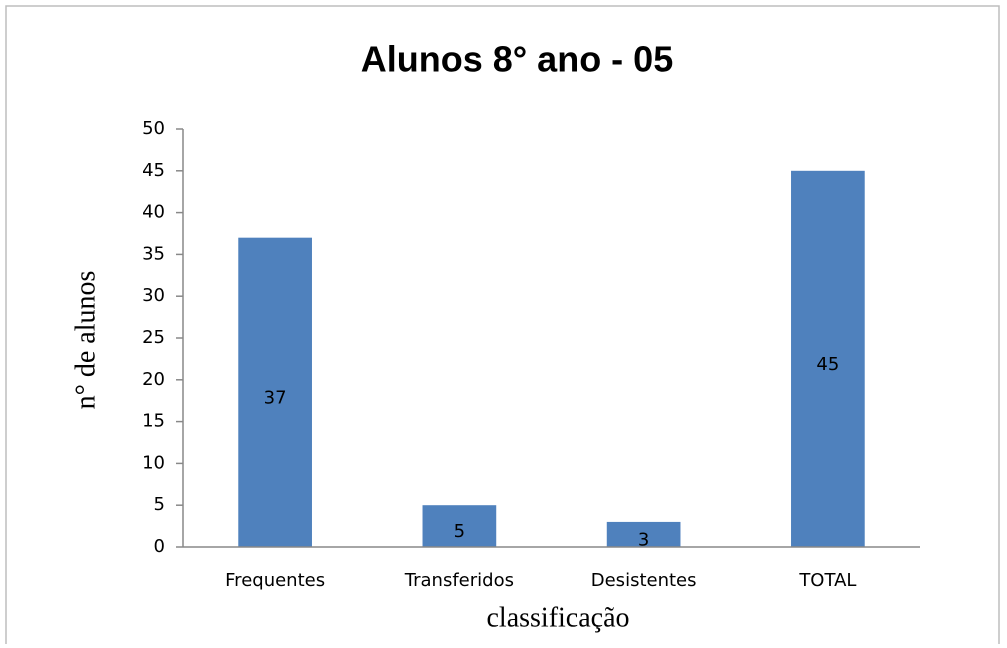 This screenshot has height=648, width=1007. I want to click on y-axis-label: n° de alunos, so click(85, 340).